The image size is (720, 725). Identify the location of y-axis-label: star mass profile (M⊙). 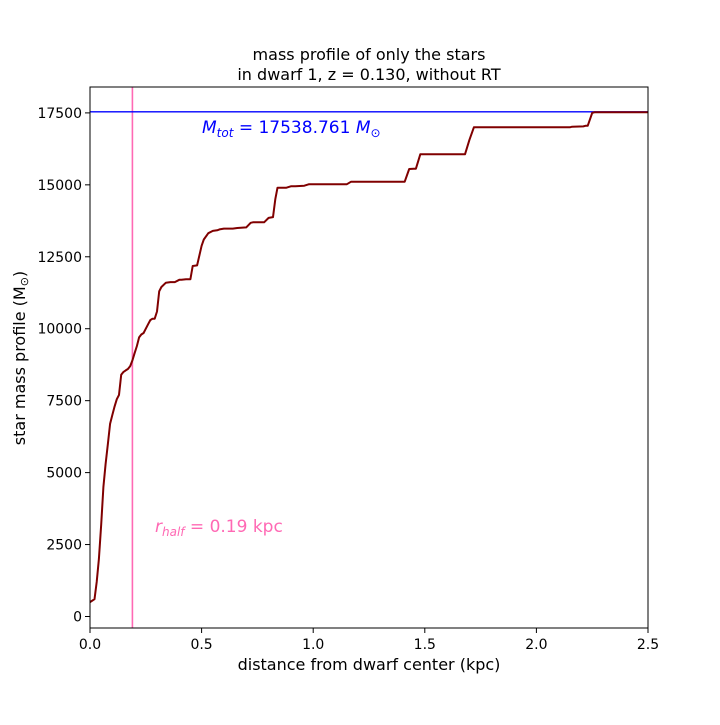
(20, 358).